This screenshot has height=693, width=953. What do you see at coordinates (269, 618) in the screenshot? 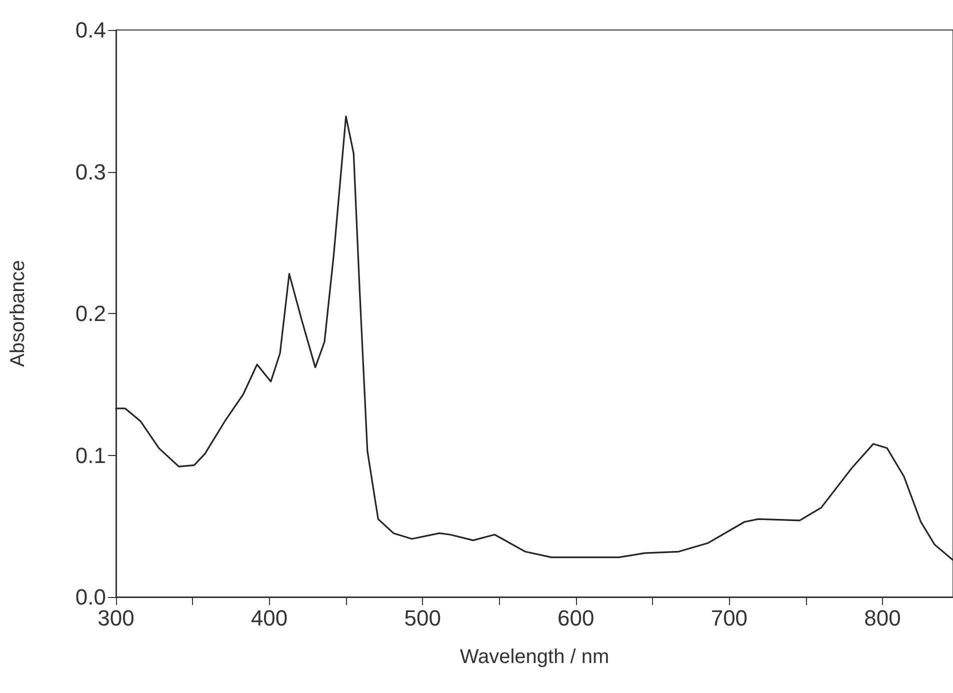
I see `x-tick-label: 400` at bounding box center [269, 618].